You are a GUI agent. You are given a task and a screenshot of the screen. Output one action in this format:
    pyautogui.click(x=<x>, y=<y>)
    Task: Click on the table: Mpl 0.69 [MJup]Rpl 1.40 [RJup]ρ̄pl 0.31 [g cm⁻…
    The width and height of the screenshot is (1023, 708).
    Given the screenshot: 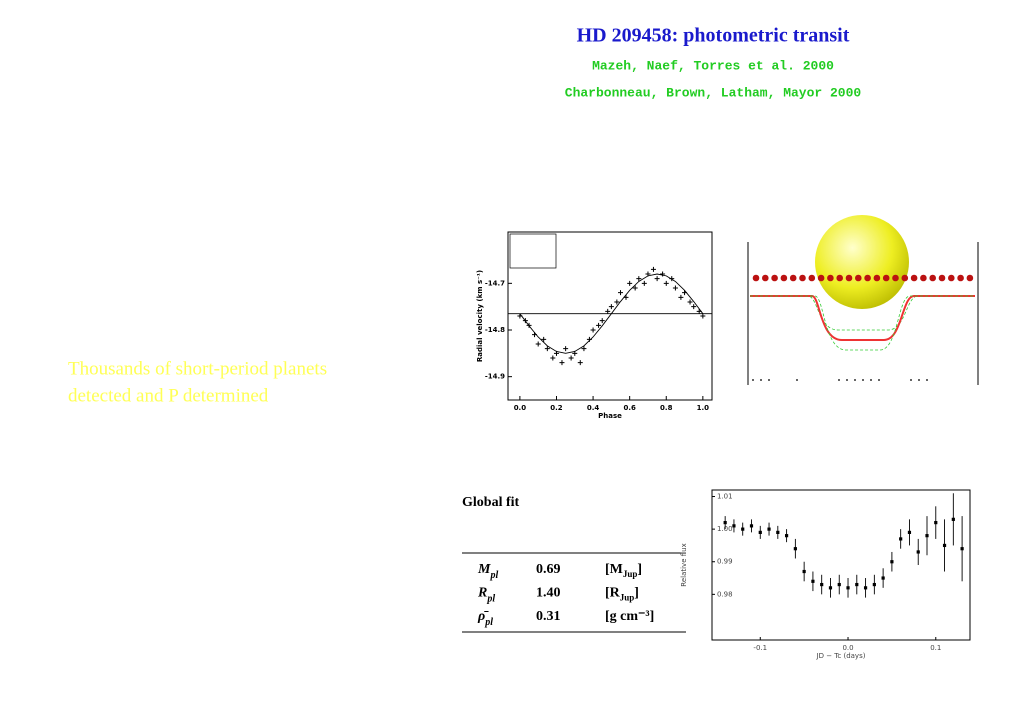 What is the action you would take?
    pyautogui.click(x=565, y=595)
    